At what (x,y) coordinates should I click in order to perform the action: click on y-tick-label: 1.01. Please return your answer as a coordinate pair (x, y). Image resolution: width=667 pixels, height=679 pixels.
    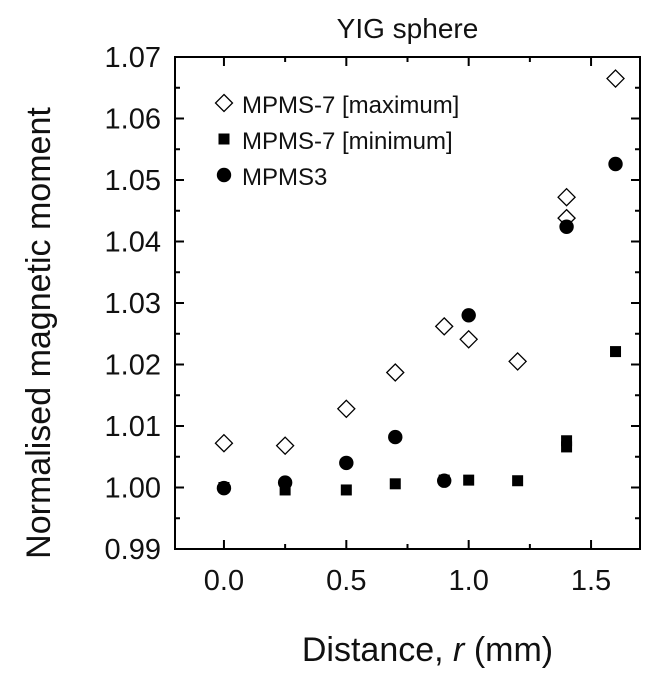
    Looking at the image, I should click on (133, 427).